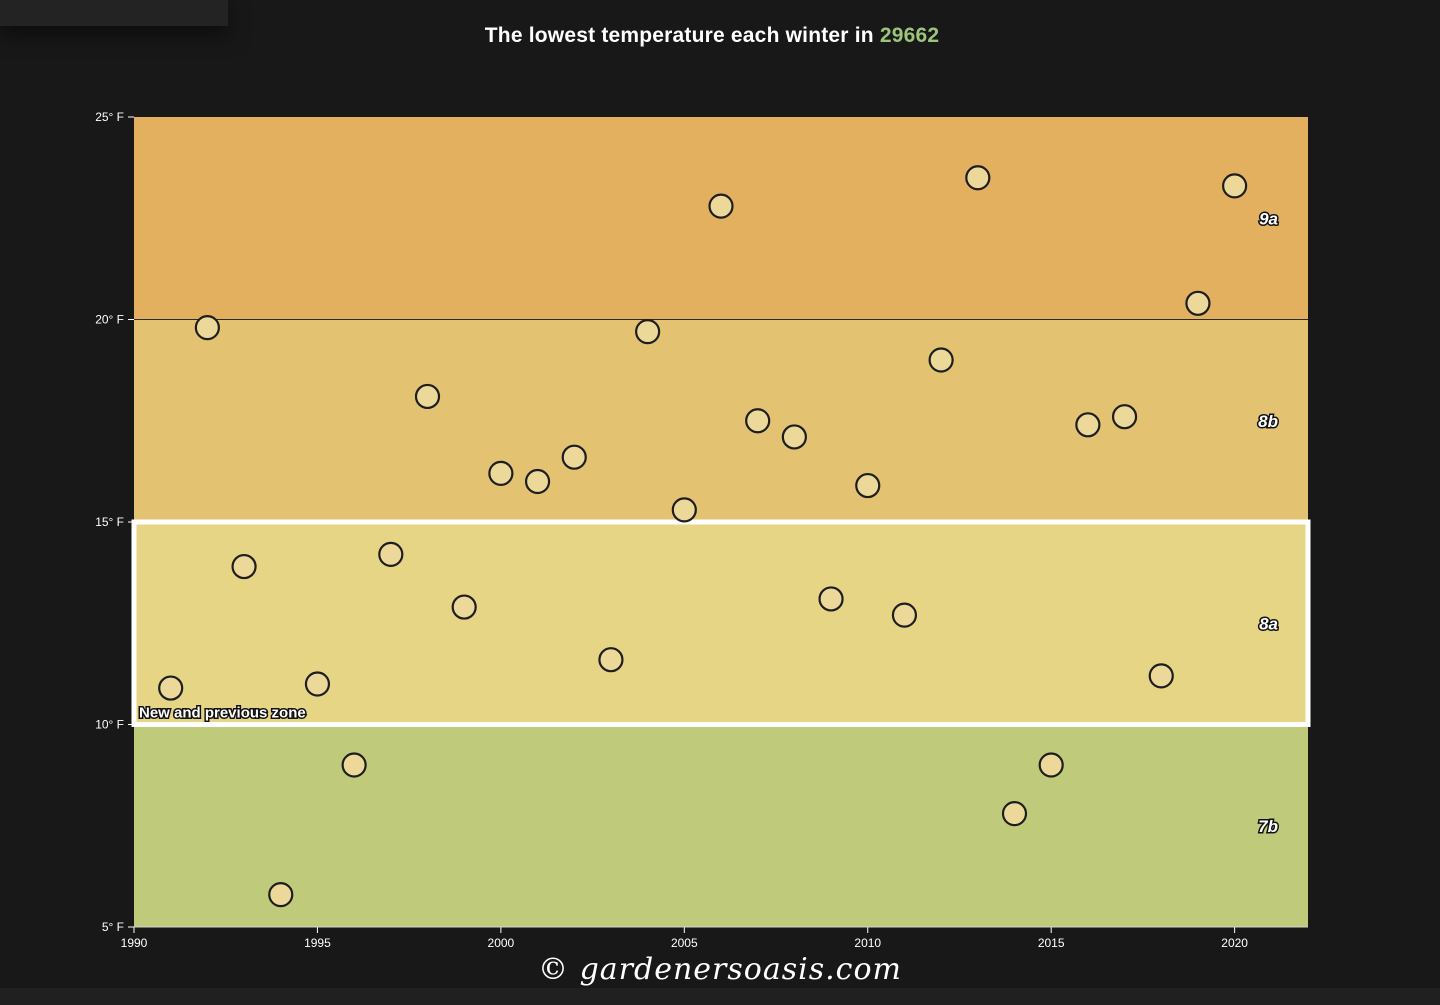  Describe the element at coordinates (679, 35) in the screenshot. I see `chart-title-text: The lowest temperature each winter in` at that location.